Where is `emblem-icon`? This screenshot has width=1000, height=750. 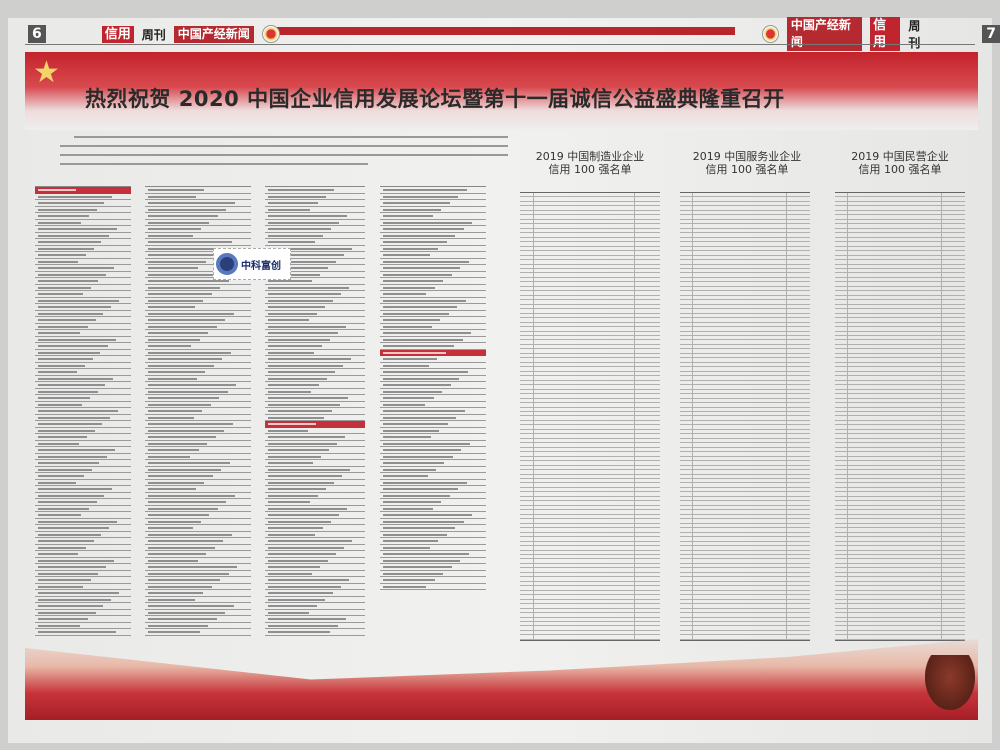 emblem-icon is located at coordinates (770, 34).